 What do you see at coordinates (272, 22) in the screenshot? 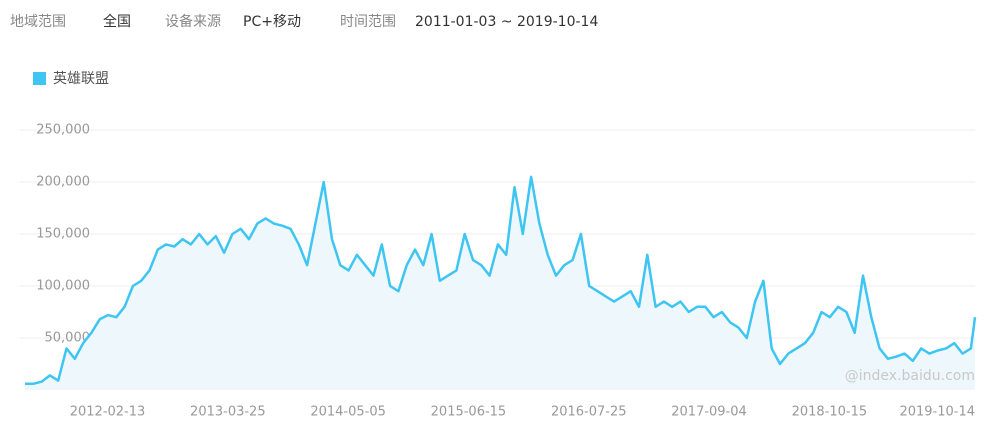
I see `filter-value: PC+移动` at bounding box center [272, 22].